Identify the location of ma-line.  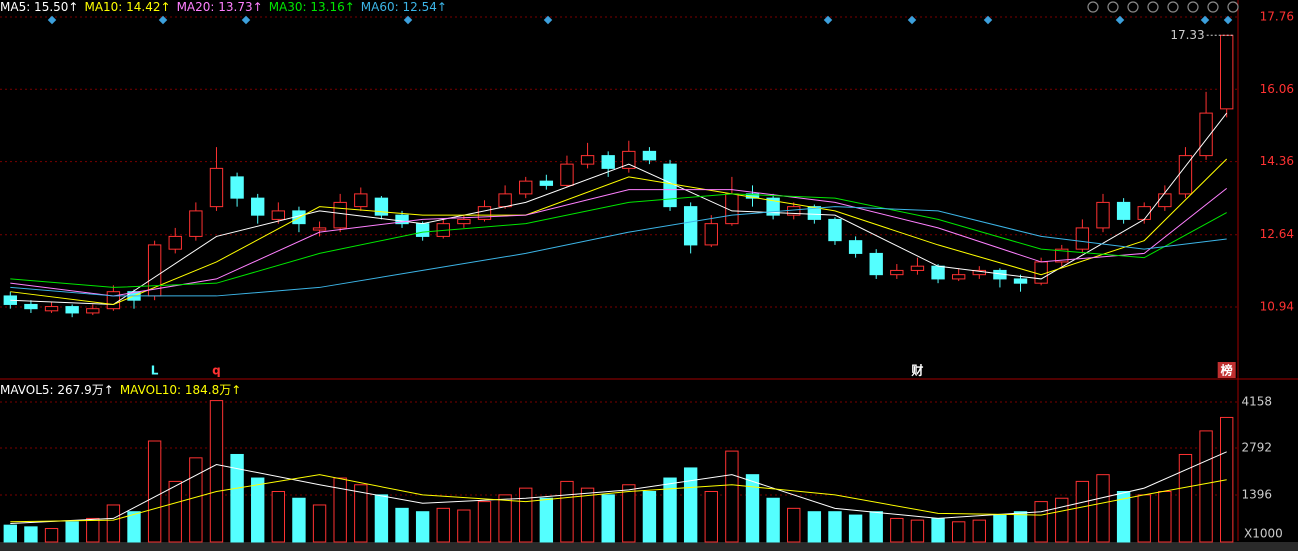
(618, 487).